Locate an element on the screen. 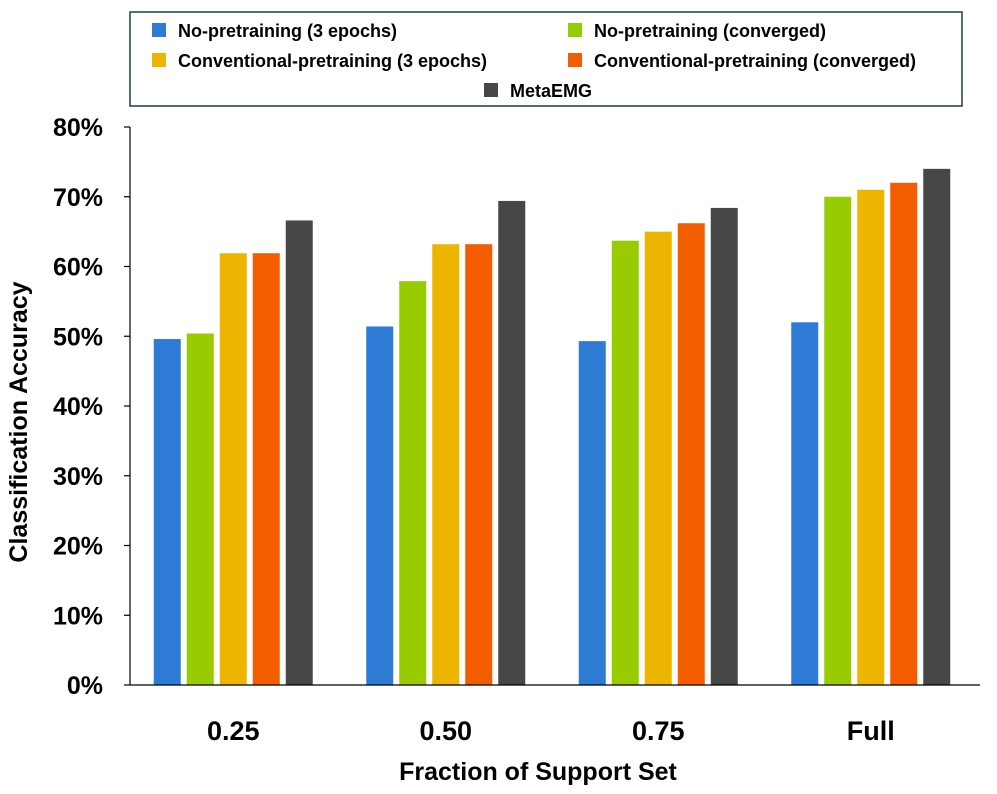 The height and width of the screenshot is (794, 997). y-tick-label: 60% is located at coordinates (78, 268).